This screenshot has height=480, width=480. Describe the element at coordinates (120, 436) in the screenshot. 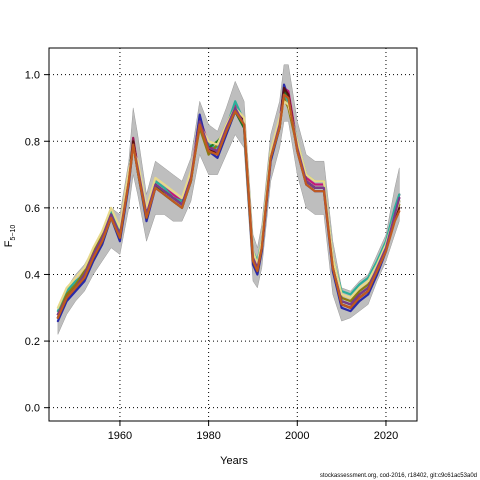

I see `x-tick-label: 1960` at that location.